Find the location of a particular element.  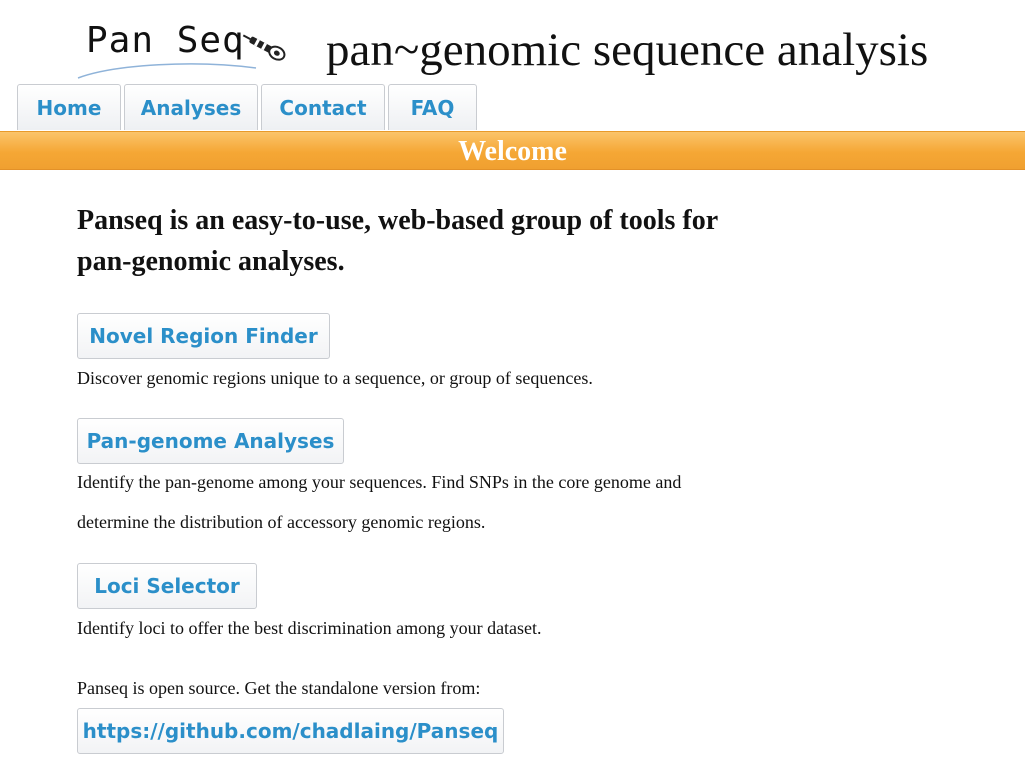

welcome-banner: Welcome is located at coordinates (512, 150).